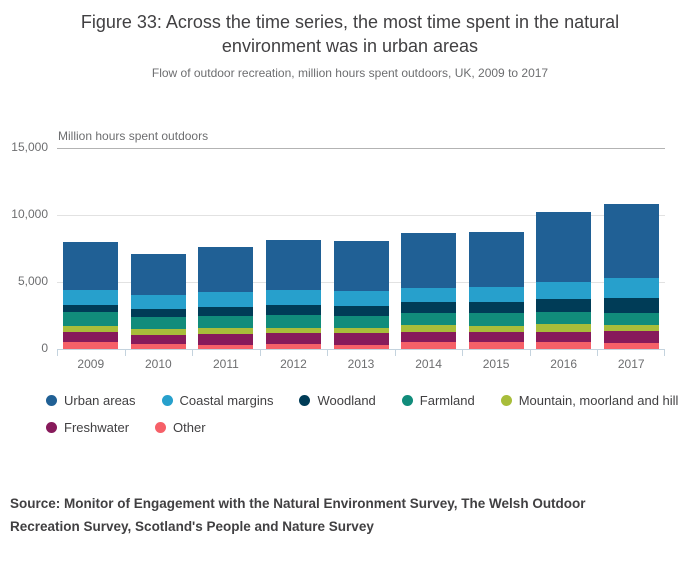  I want to click on legend-label: Mountain, moorland and hill, so click(598, 400).